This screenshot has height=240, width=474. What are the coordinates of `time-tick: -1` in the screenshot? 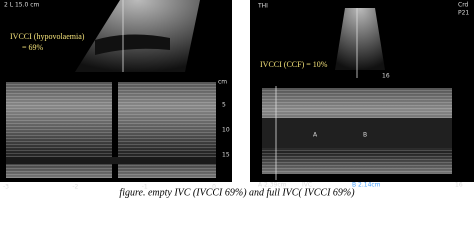 It's located at (145, 187).